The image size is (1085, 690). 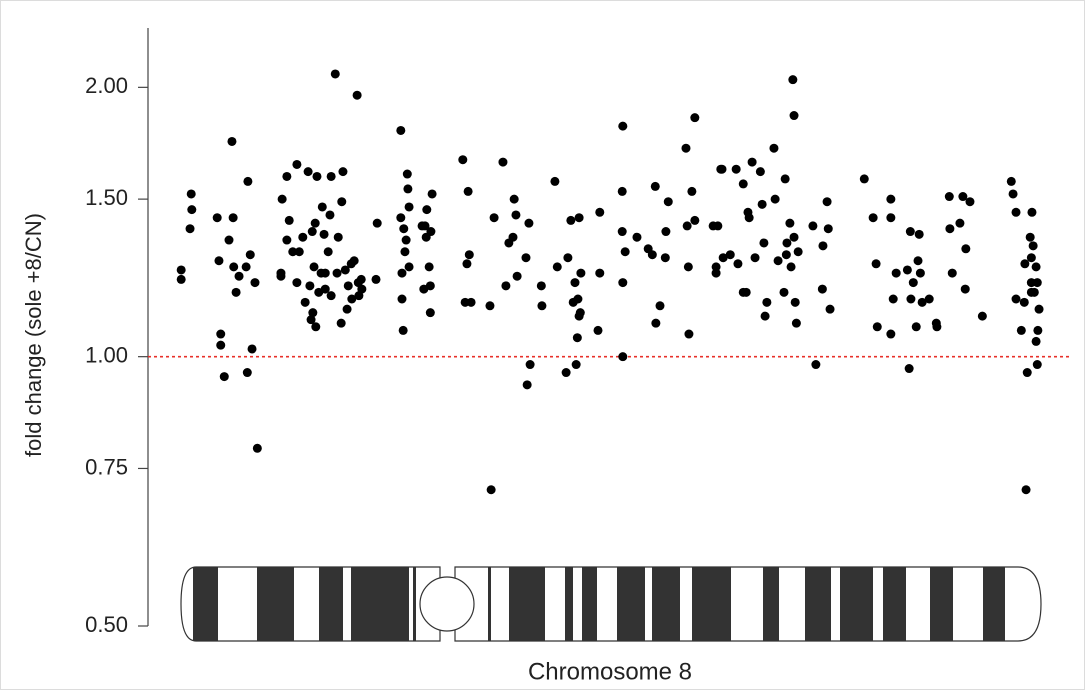 What do you see at coordinates (610, 671) in the screenshot?
I see `x-axis-title: Chromosome 8` at bounding box center [610, 671].